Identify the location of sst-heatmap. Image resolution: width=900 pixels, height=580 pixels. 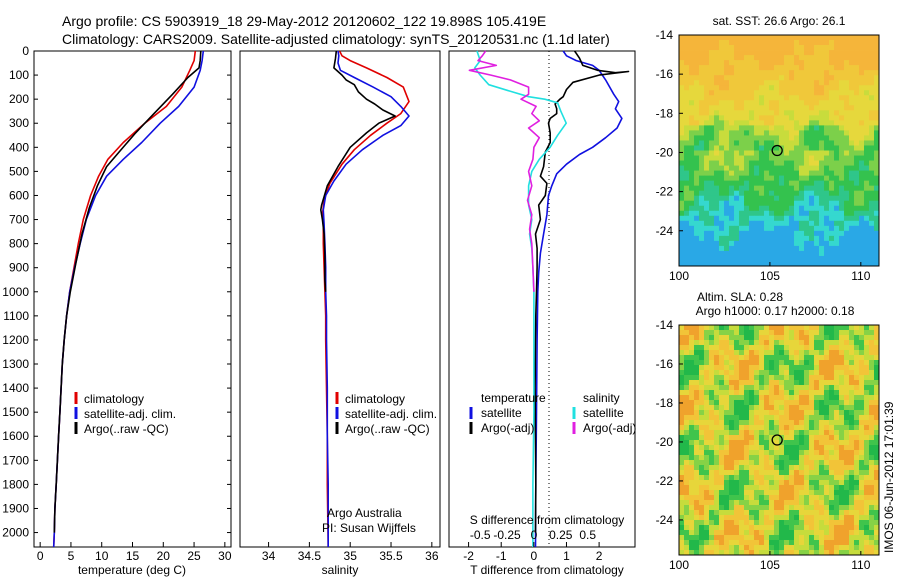
(779, 151).